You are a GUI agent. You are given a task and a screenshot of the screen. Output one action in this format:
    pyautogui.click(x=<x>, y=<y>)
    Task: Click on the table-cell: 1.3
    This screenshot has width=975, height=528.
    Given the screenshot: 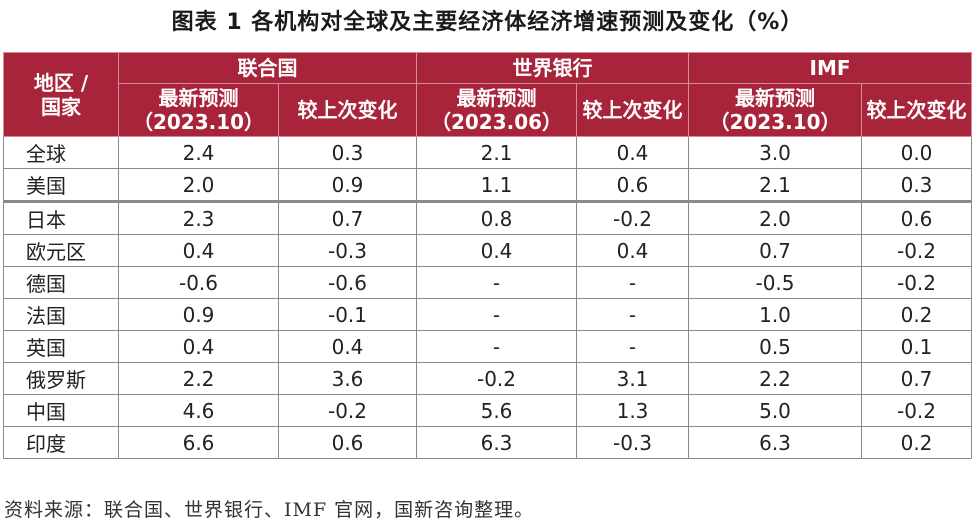 What is the action you would take?
    pyautogui.click(x=632, y=410)
    